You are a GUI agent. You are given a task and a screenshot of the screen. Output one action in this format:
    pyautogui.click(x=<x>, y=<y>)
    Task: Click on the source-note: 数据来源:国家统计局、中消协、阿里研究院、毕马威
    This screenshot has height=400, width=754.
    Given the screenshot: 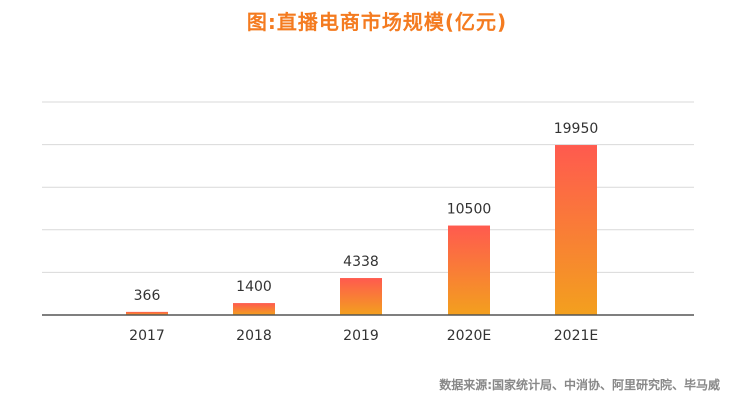 What is the action you would take?
    pyautogui.click(x=579, y=385)
    